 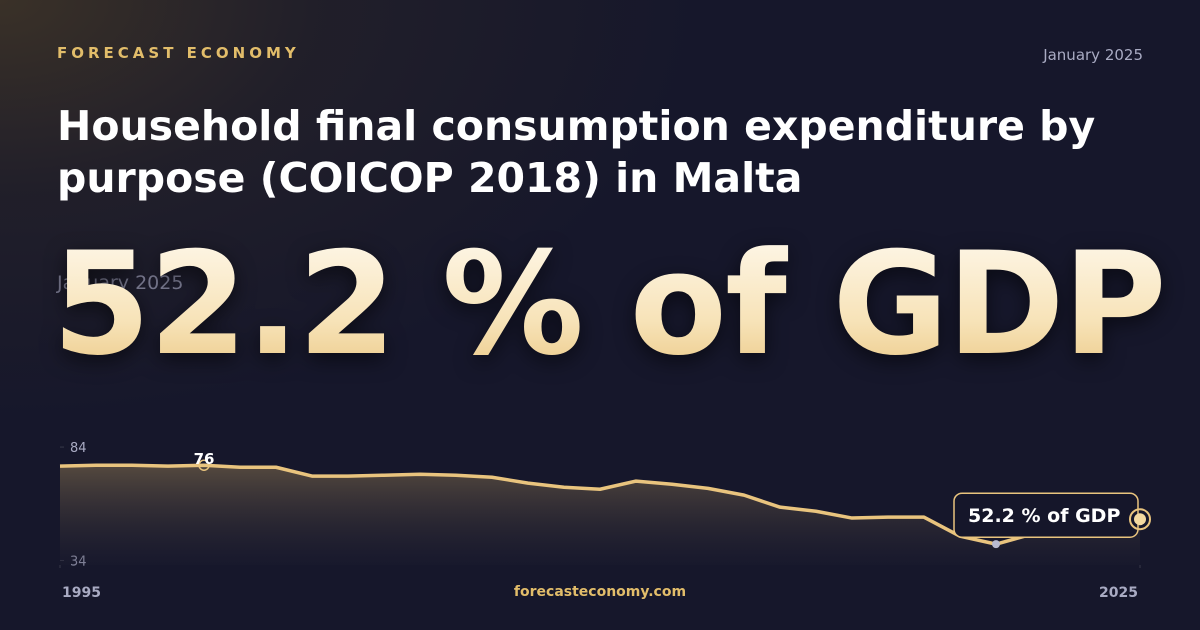 I want to click on y-tick-label: 84, so click(x=78, y=448).